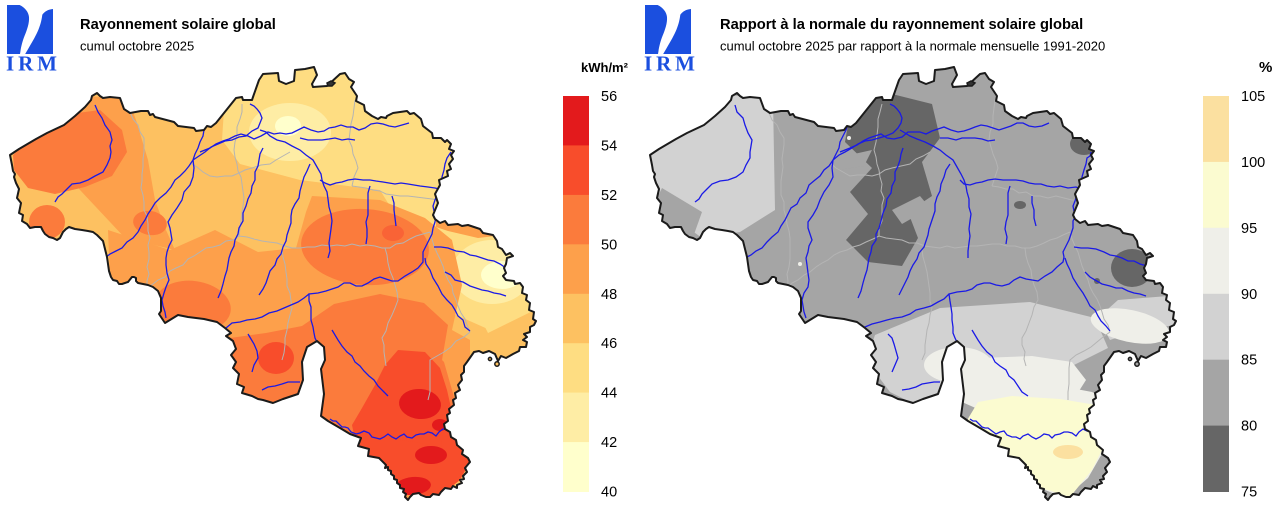 The height and width of the screenshot is (507, 1280). What do you see at coordinates (609, 394) in the screenshot?
I see `svg-text: 44` at bounding box center [609, 394].